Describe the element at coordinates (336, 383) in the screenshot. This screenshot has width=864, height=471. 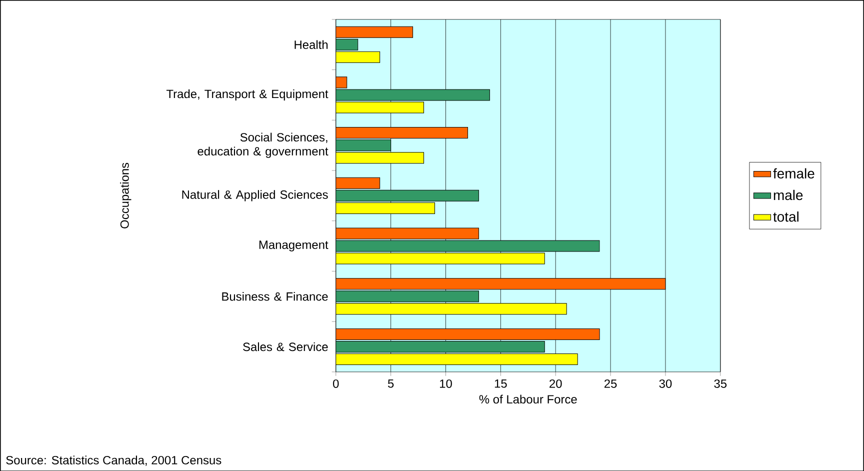
I see `x-tick-label: 0` at that location.